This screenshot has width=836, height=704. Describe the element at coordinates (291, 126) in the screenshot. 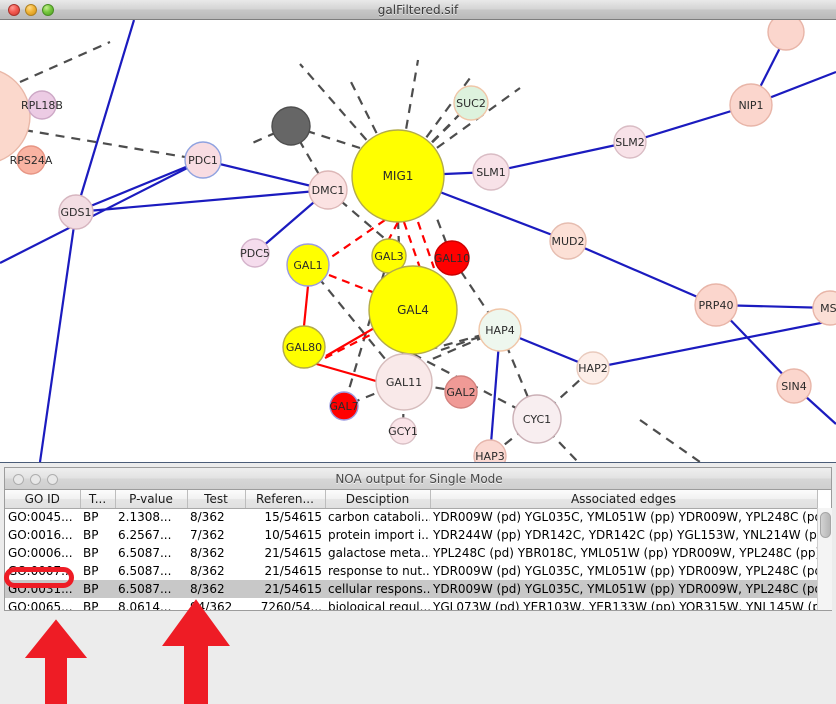

I see `network-node-dark-node` at that location.